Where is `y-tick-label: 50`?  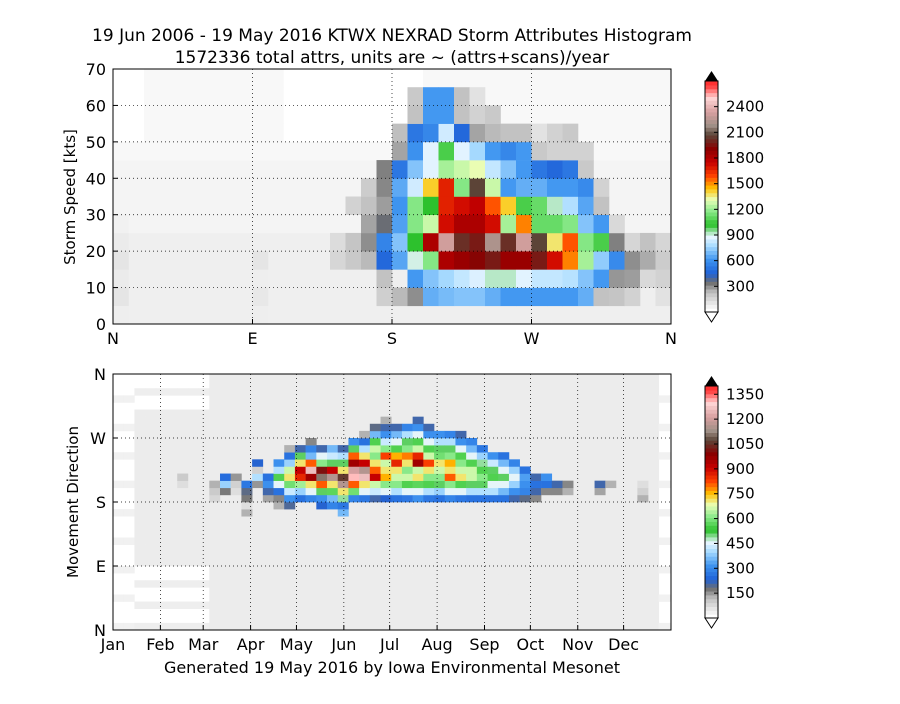
y-tick-label: 50 is located at coordinates (96, 142).